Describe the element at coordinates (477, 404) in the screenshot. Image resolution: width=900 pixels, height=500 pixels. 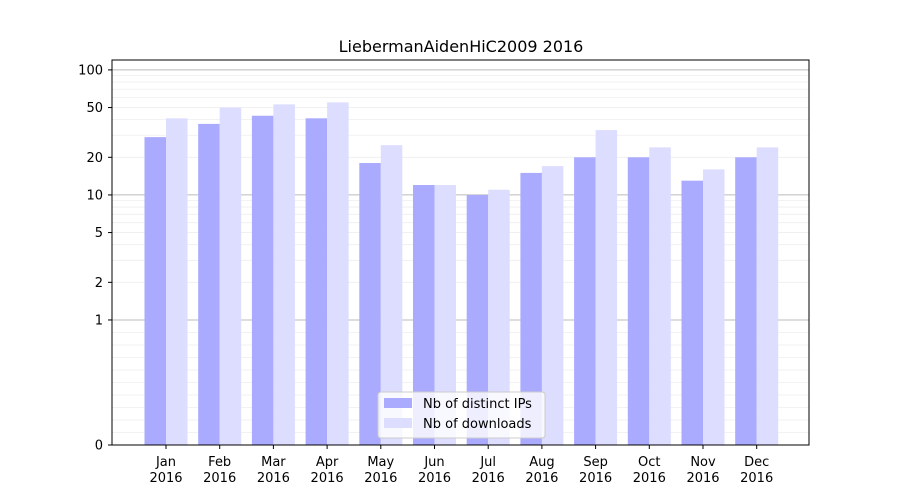
I see `legend-label: Nb of distinct IPs` at that location.